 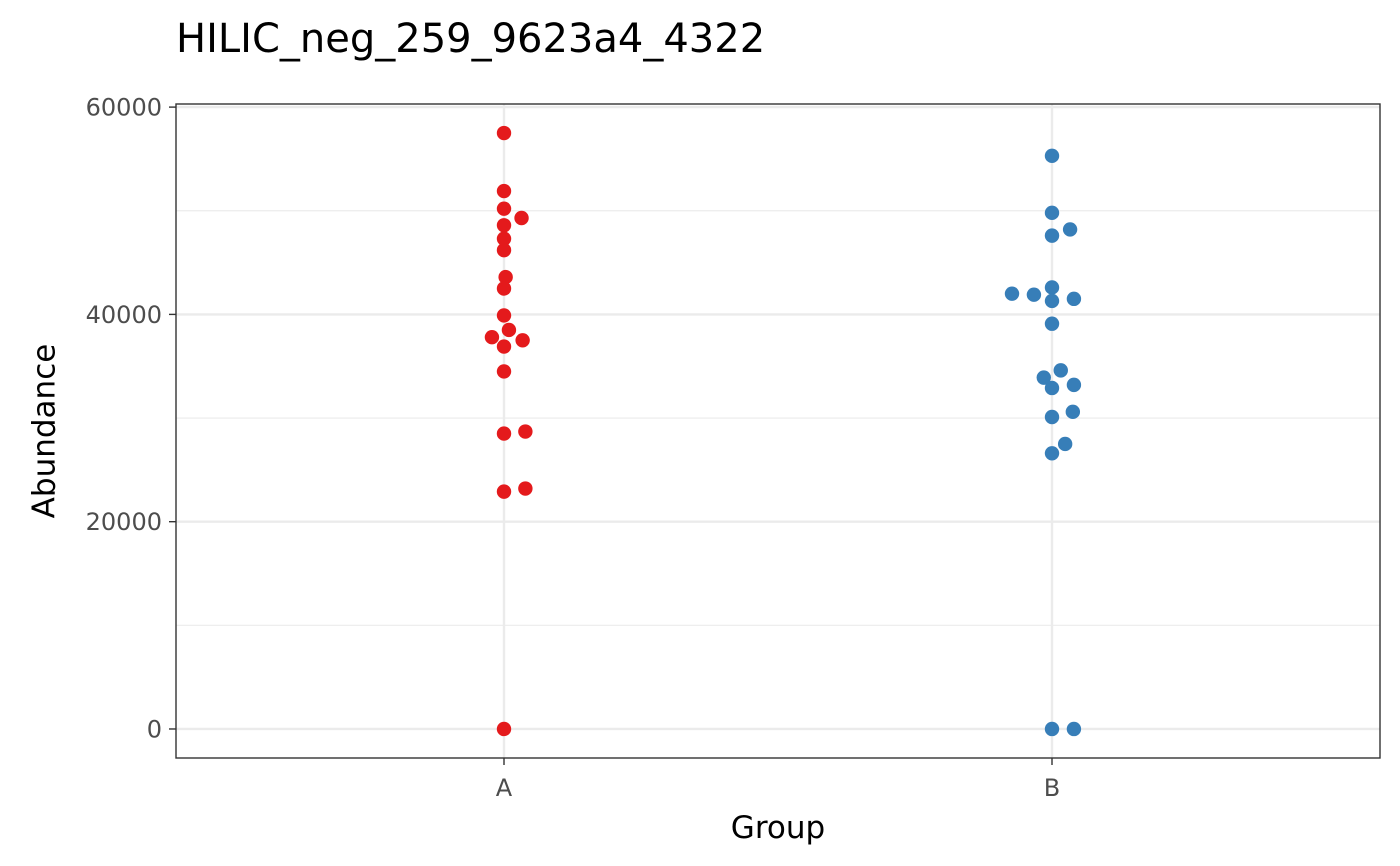 I want to click on chart-title: HILIC_neg_259_9623a4_4322, so click(x=470, y=39).